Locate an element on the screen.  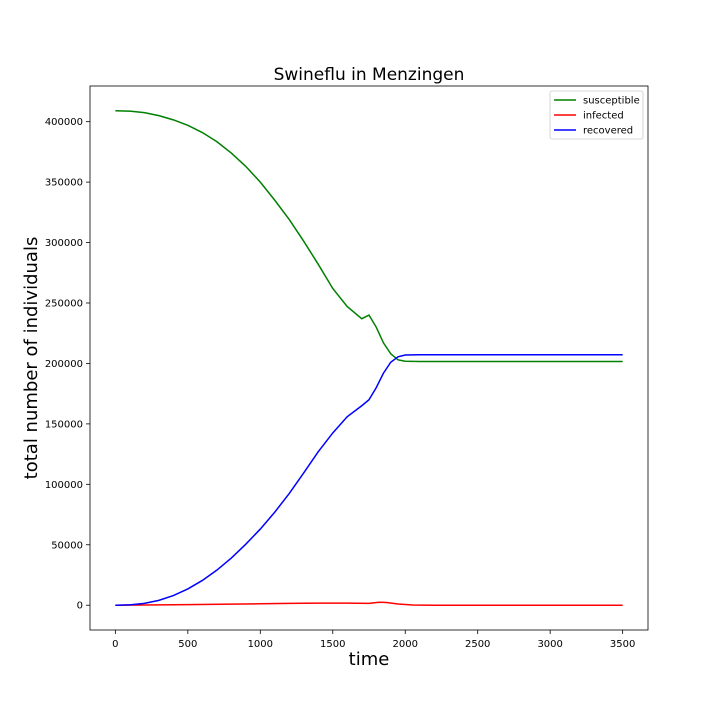
y-tick-label: 350000 is located at coordinates (64, 183).